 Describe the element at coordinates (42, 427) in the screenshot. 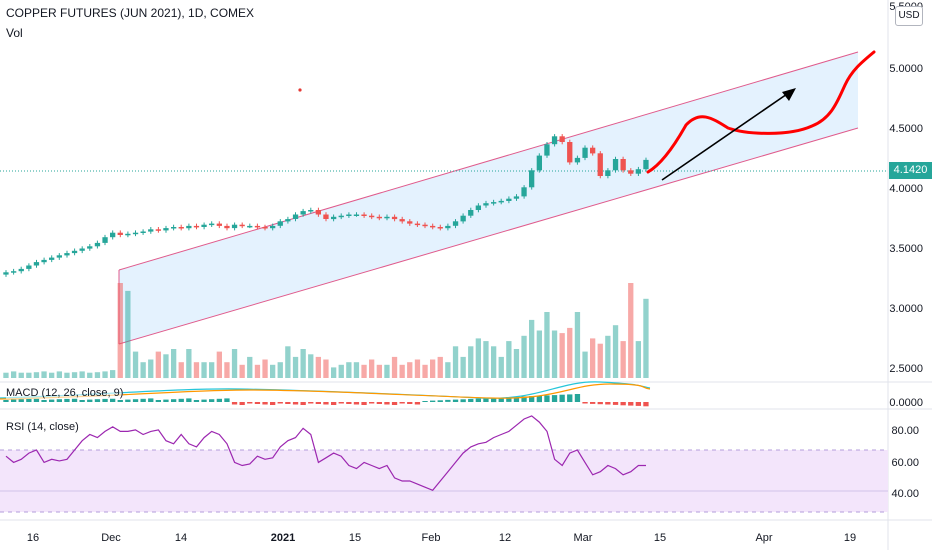

I see `rsi-label: RSI (14, close)` at that location.